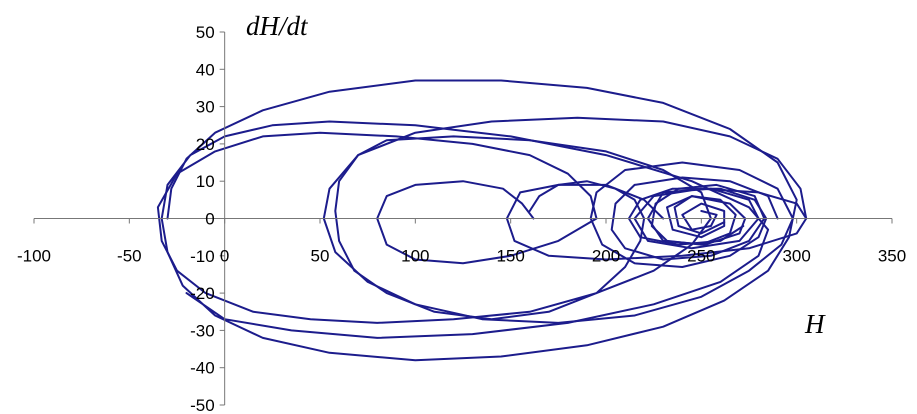 This screenshot has width=917, height=414. Describe the element at coordinates (415, 256) in the screenshot. I see `x-tick-label: 100` at that location.